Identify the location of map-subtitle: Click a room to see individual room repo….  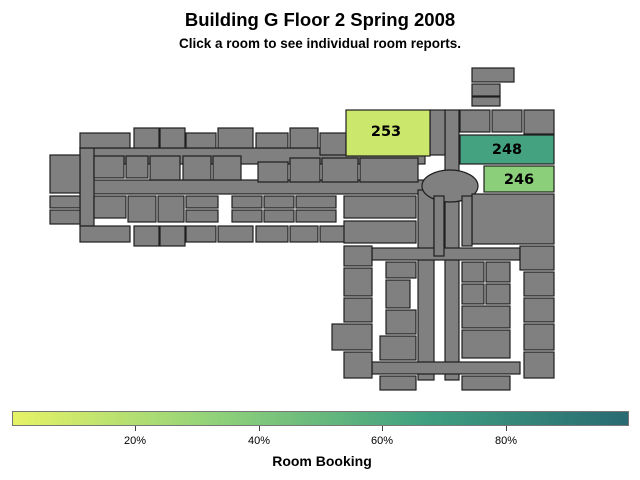
(320, 43).